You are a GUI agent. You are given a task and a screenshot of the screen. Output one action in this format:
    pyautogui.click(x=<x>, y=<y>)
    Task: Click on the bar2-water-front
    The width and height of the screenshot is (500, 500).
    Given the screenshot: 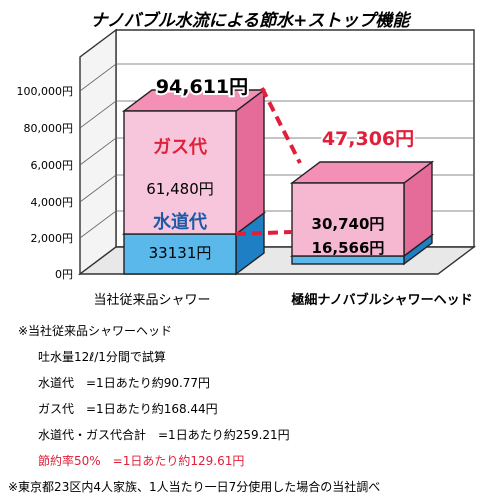 What is the action you would take?
    pyautogui.click(x=348, y=260)
    